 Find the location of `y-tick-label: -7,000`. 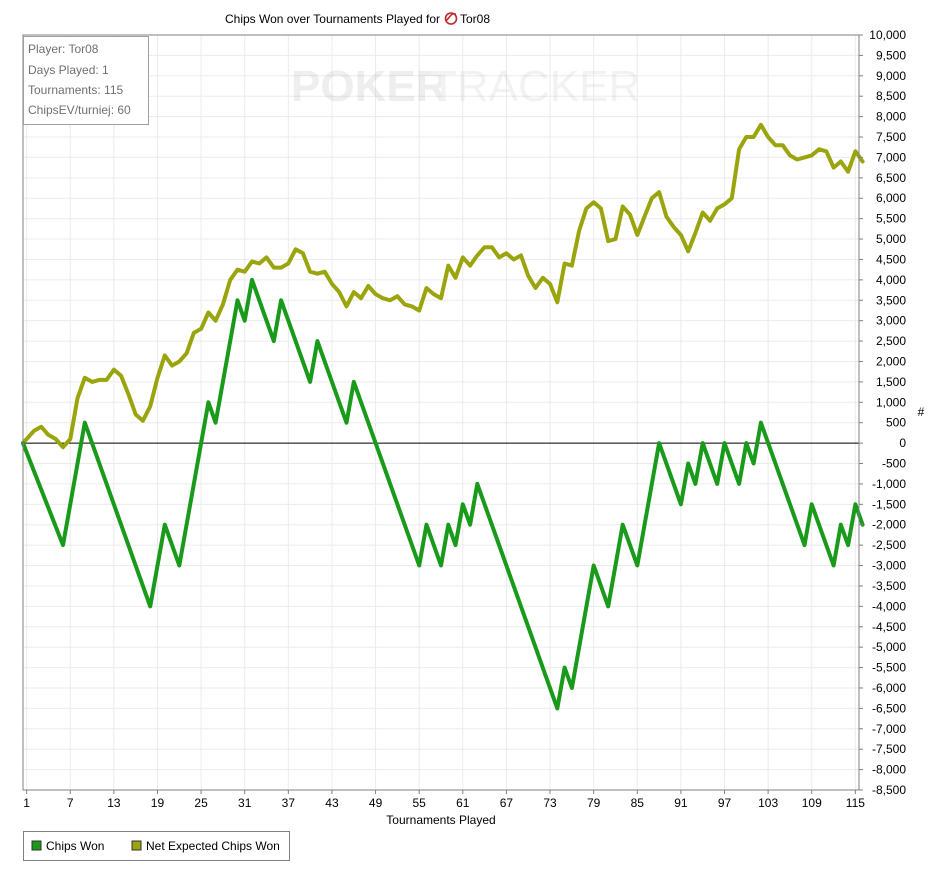

y-tick-label: -7,000 is located at coordinates (889, 729).